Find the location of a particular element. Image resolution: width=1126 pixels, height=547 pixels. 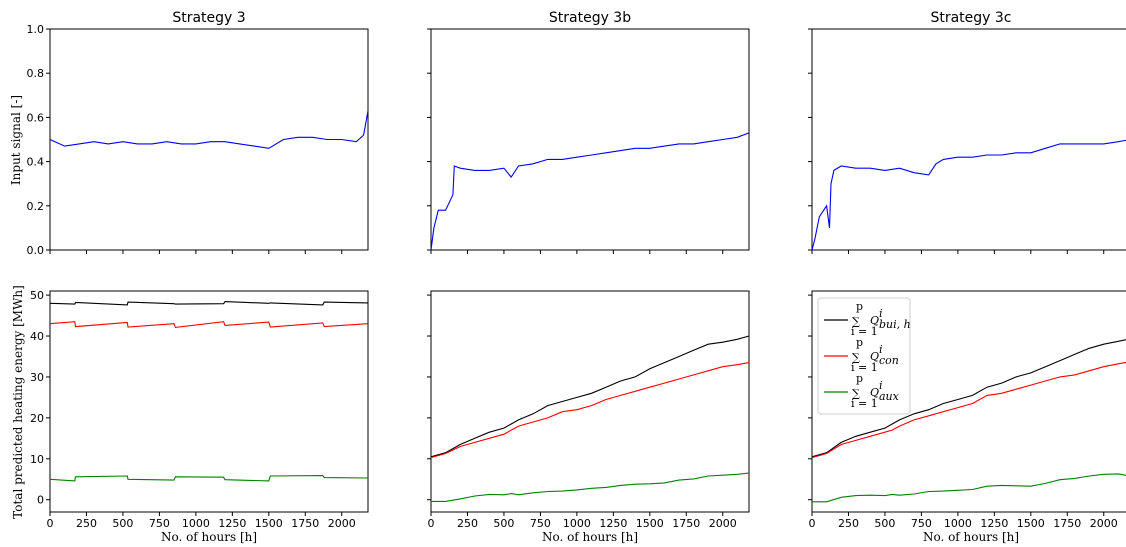

y-tick-label: 1.0 is located at coordinates (36, 29).